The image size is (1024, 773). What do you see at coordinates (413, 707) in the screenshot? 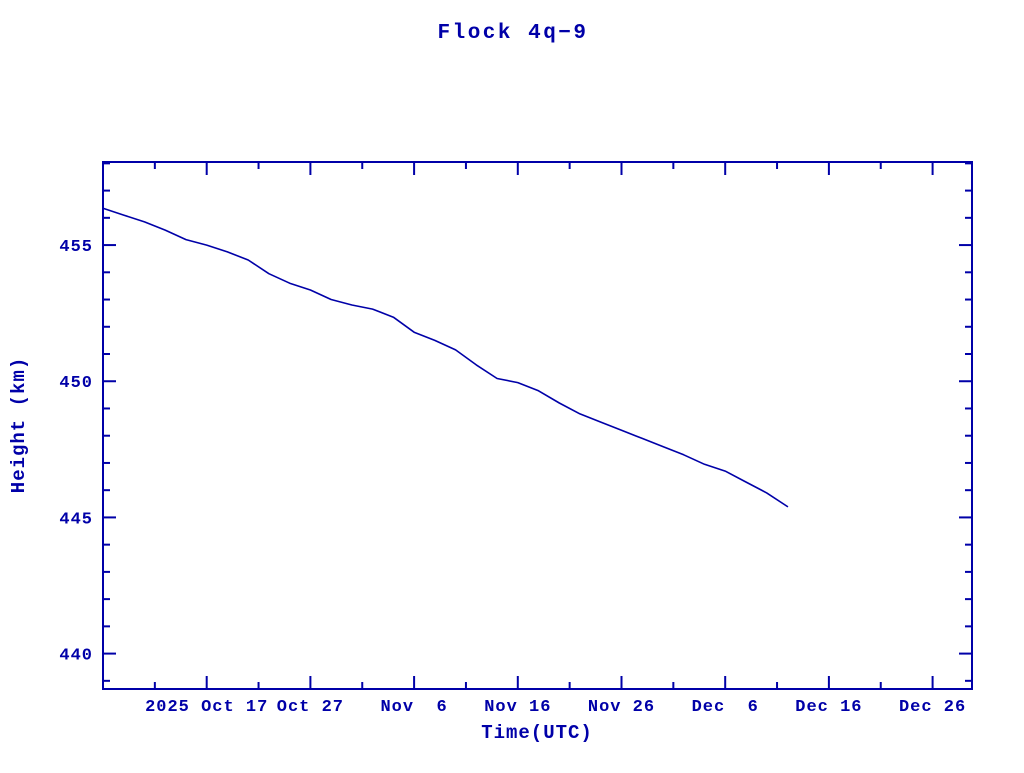
I see `x-tick-label: Nov 6` at bounding box center [413, 707].